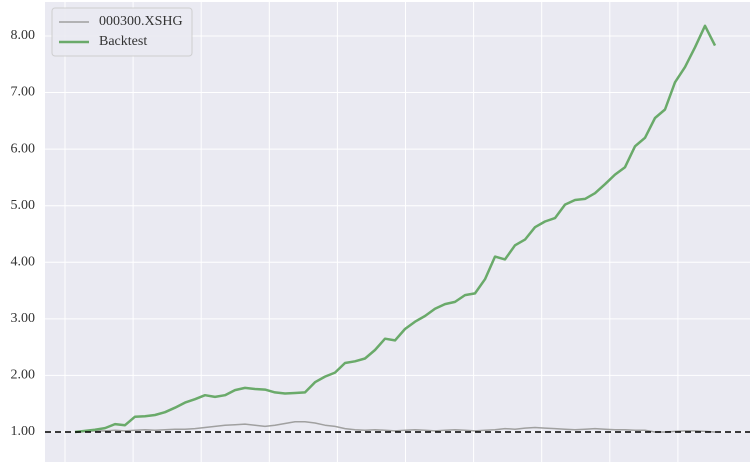 The height and width of the screenshot is (464, 755). What do you see at coordinates (23, 375) in the screenshot?
I see `y-tick-label: 2.00` at bounding box center [23, 375].